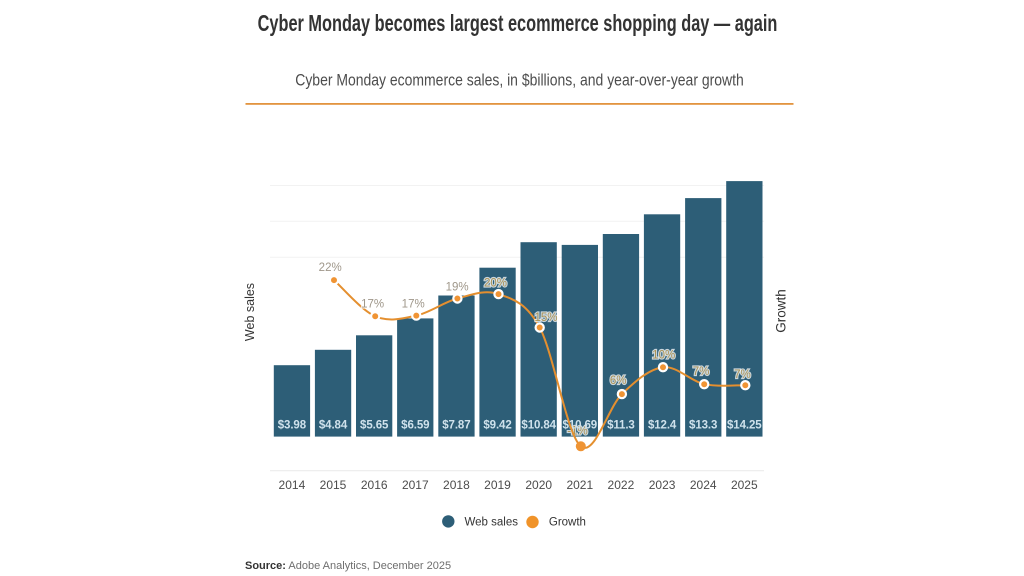  I want to click on svg-text: 10%, so click(663, 356).